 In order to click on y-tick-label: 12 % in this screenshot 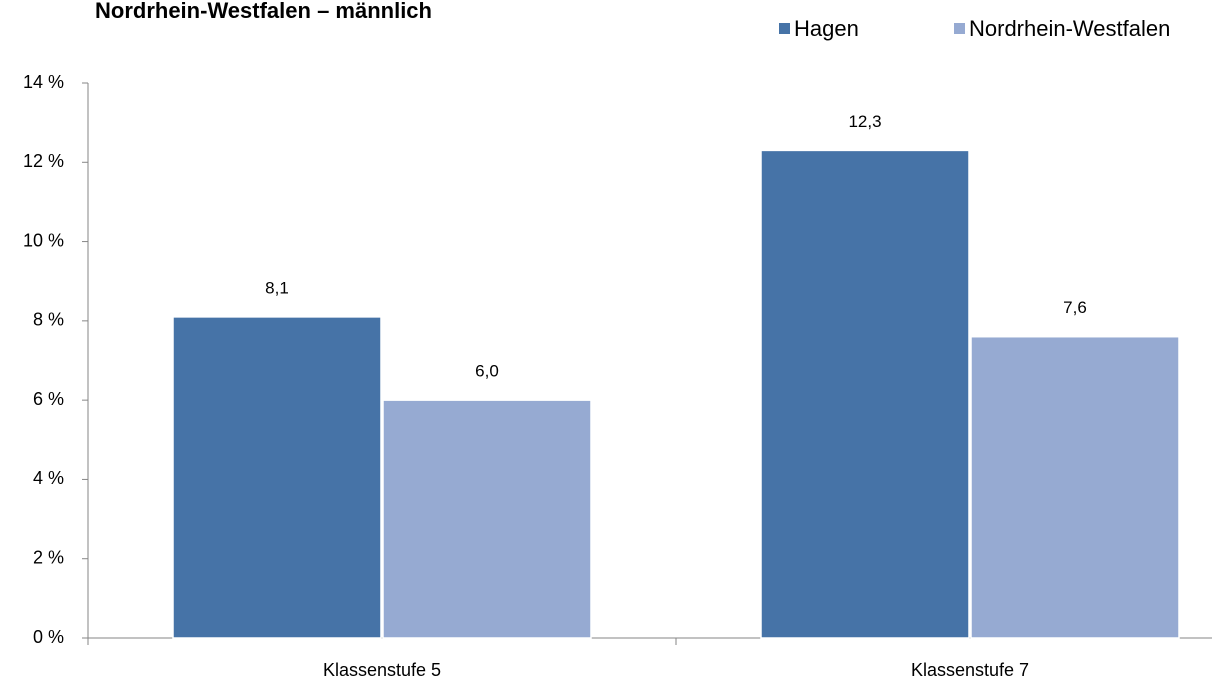, I will do `click(43, 161)`.